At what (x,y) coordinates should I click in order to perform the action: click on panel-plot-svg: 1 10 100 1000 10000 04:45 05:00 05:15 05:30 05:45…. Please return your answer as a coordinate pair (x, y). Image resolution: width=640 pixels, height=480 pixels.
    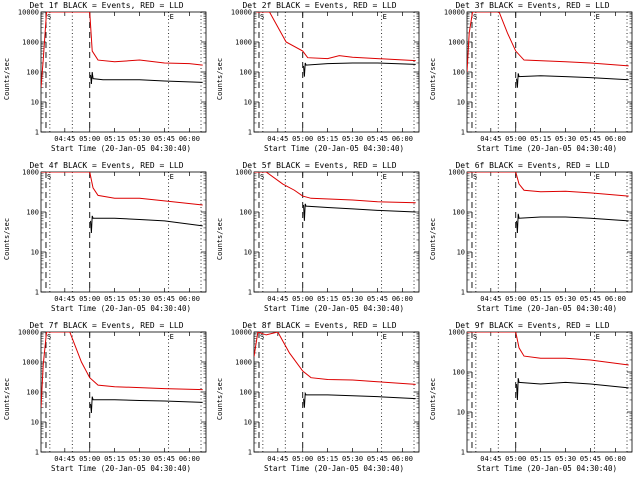
    Looking at the image, I should click on (325, 76).